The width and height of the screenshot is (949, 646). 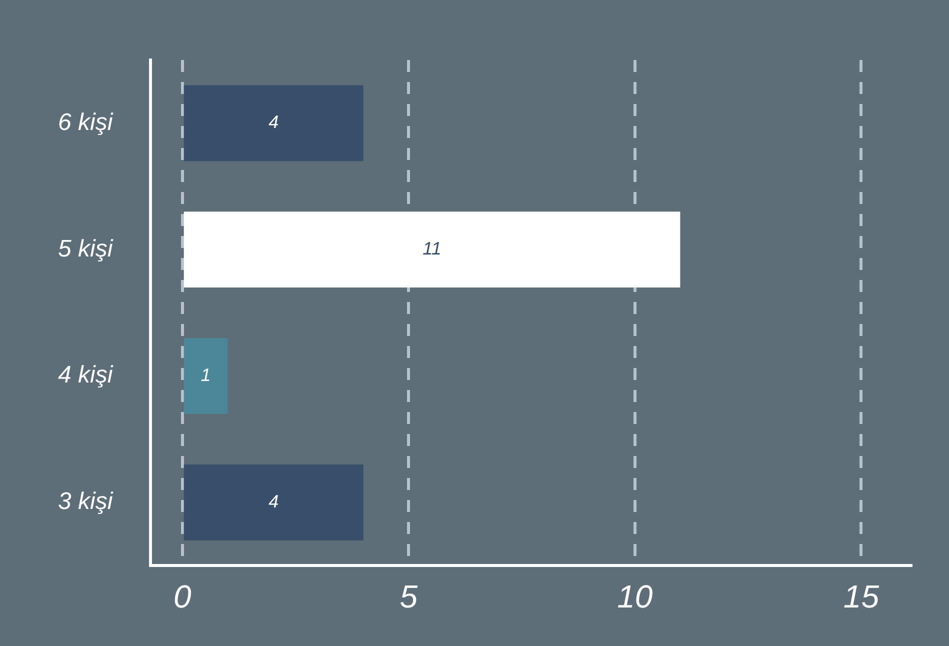 I want to click on data-label: 1, so click(x=205, y=375).